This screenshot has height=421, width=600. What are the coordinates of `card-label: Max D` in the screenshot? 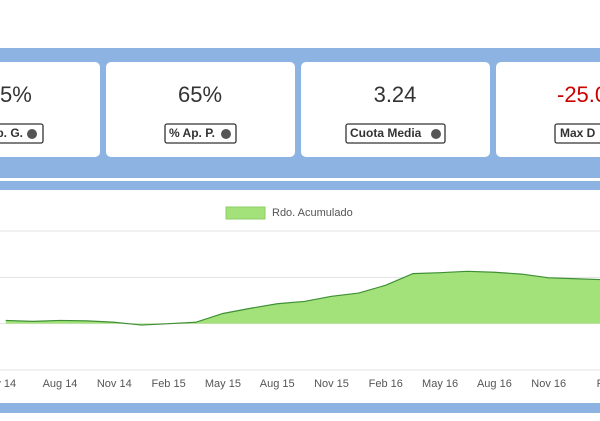 It's located at (578, 133).